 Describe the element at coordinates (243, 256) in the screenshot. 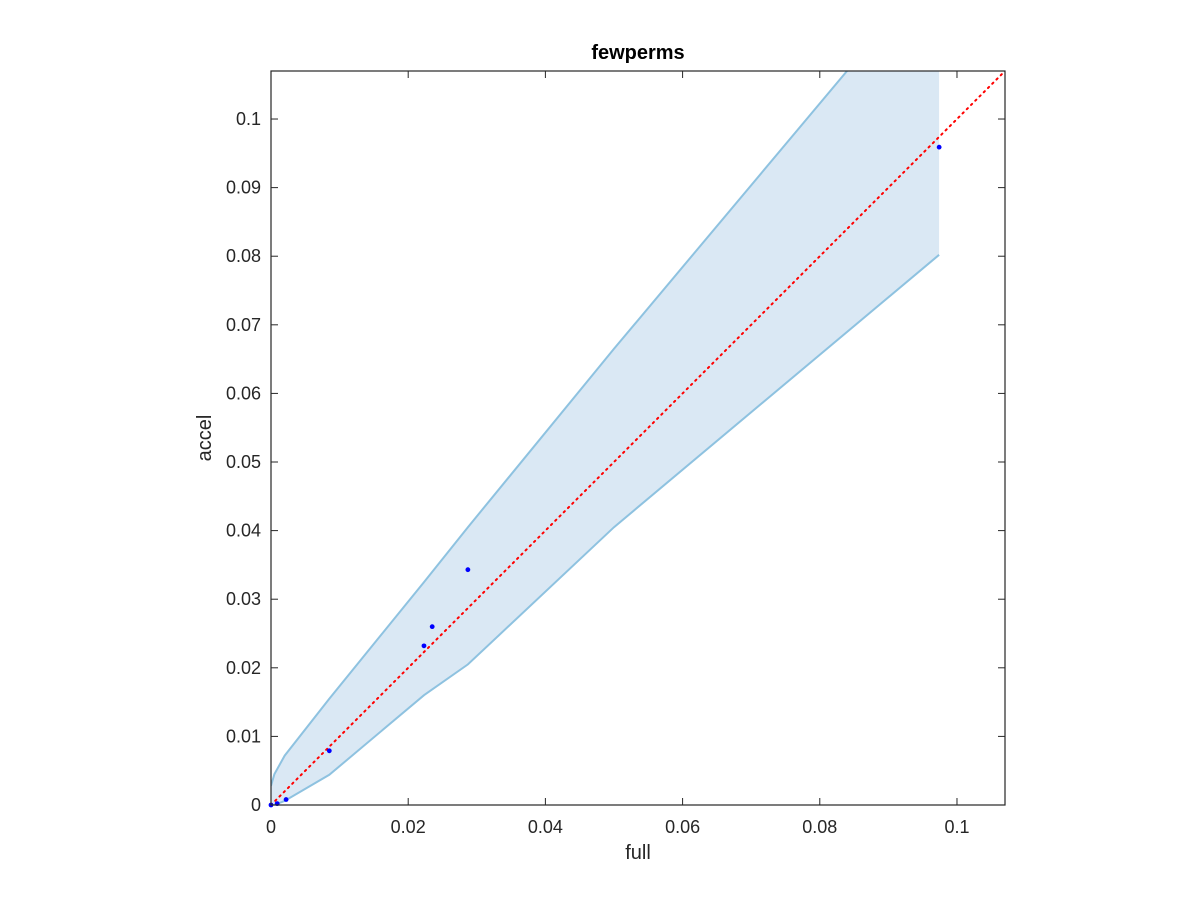

I see `y-tick-label: 0.08` at that location.